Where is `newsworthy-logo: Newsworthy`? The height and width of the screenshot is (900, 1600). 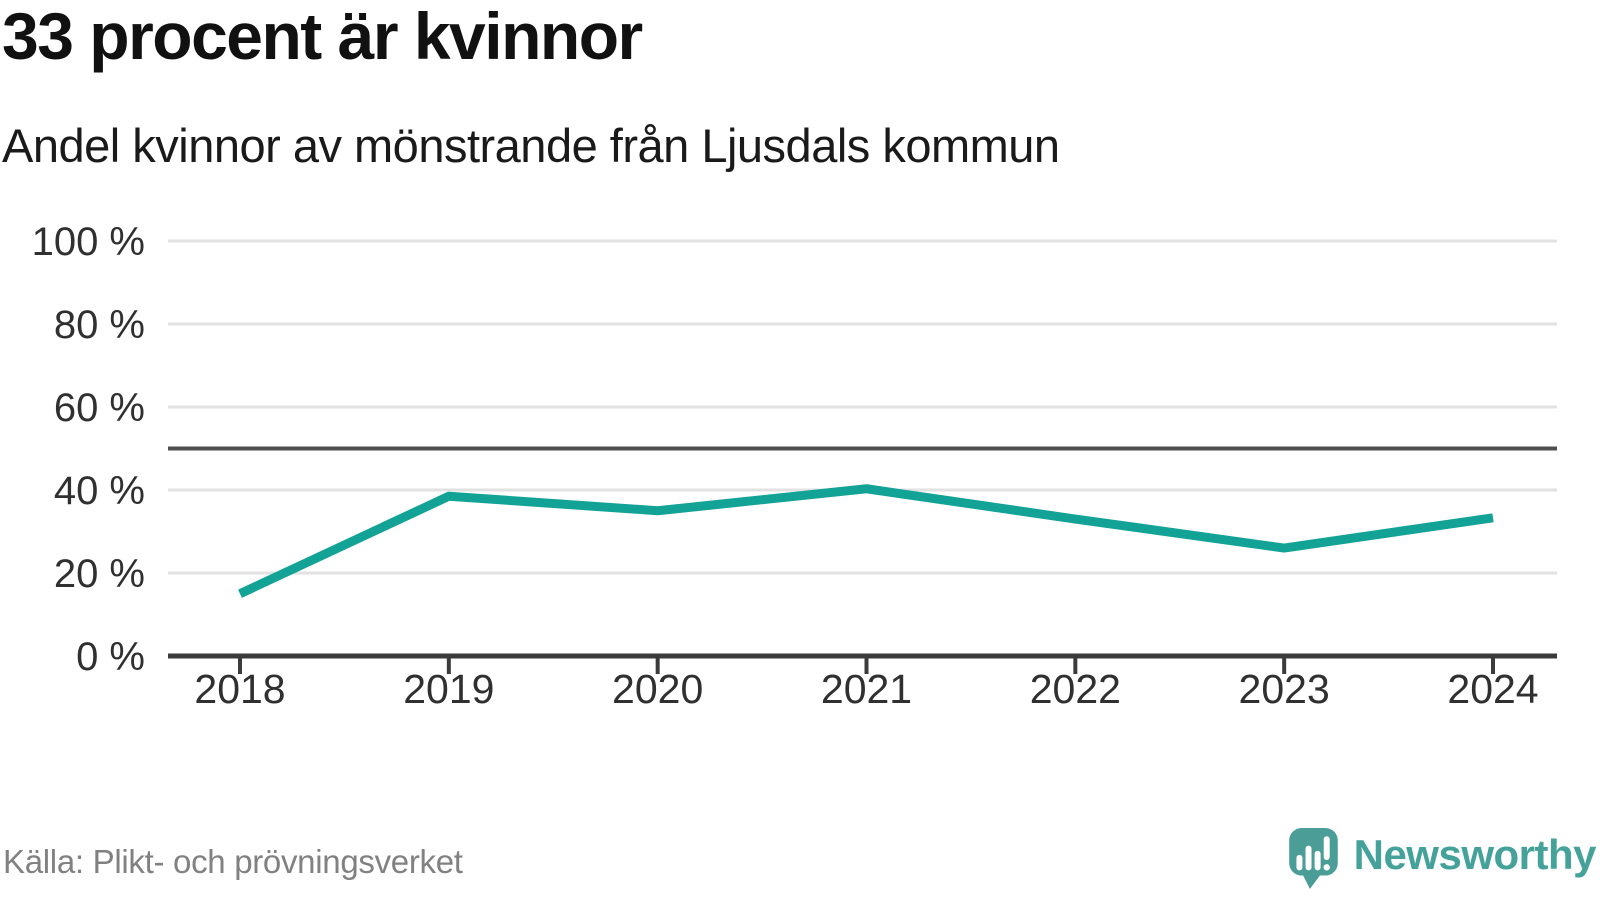
newsworthy-logo: Newsworthy is located at coordinates (1442, 859).